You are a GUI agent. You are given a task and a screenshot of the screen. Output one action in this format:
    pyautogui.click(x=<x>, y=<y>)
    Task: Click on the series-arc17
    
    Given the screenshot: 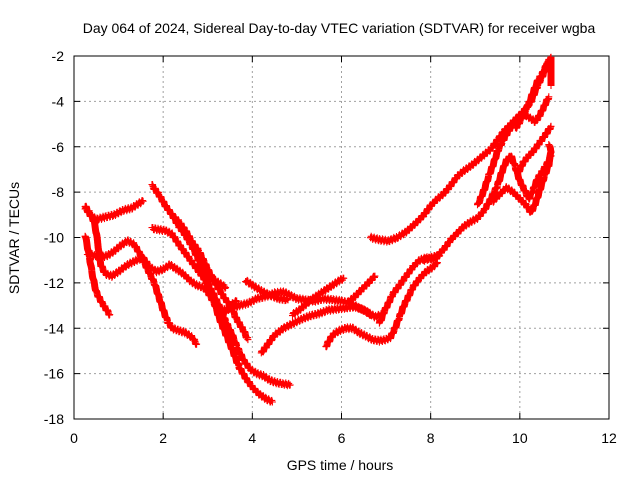 What is the action you would take?
    pyautogui.click(x=460, y=150)
    